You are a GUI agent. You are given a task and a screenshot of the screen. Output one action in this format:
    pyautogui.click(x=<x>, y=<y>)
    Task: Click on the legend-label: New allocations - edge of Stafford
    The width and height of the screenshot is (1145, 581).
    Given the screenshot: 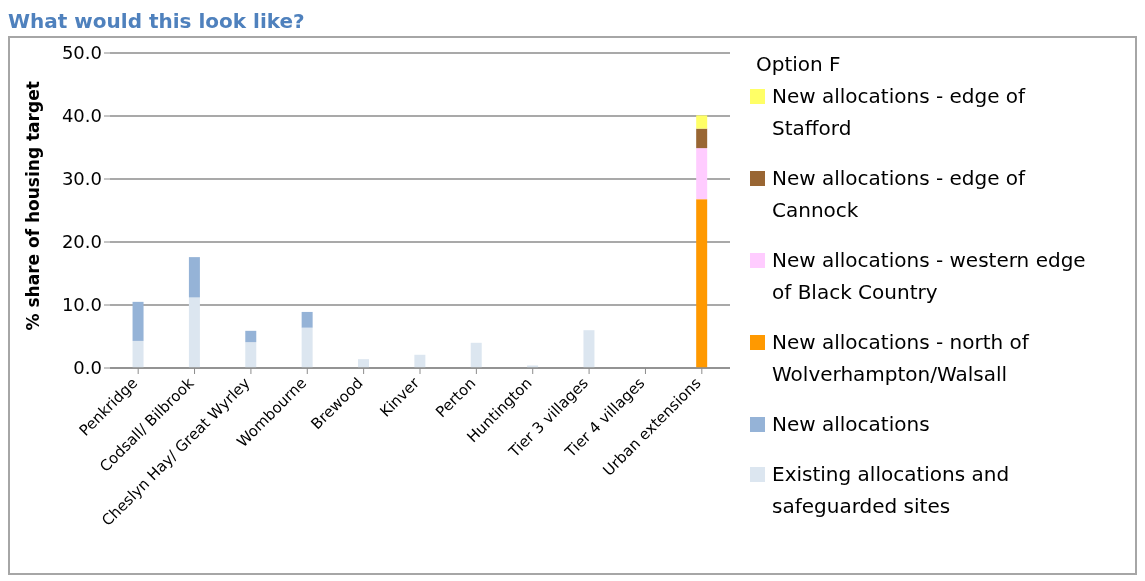 What is the action you would take?
    pyautogui.click(x=899, y=112)
    